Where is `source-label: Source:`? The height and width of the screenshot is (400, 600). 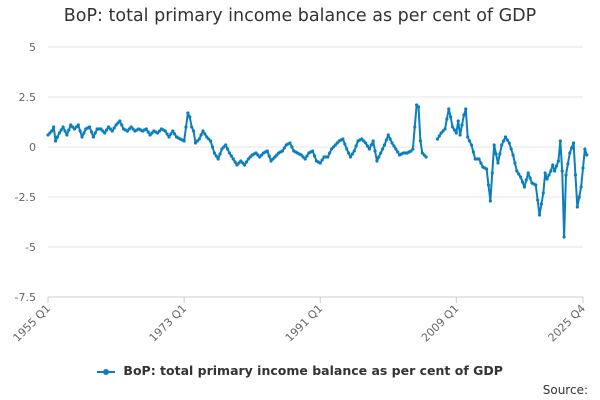 source-label: Source: is located at coordinates (565, 390).